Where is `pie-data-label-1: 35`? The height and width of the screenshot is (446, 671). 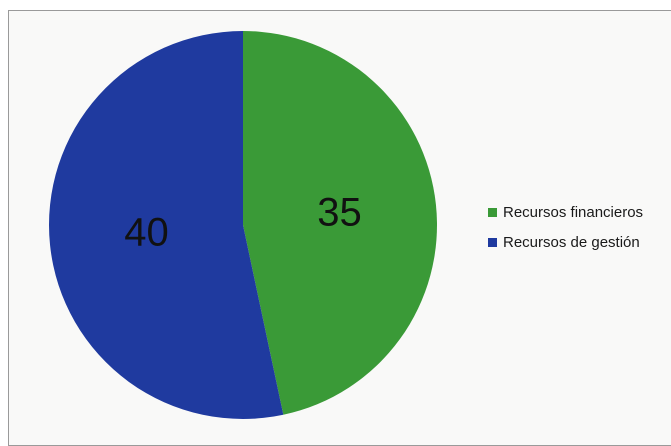 pie-data-label-1: 35 is located at coordinates (339, 212).